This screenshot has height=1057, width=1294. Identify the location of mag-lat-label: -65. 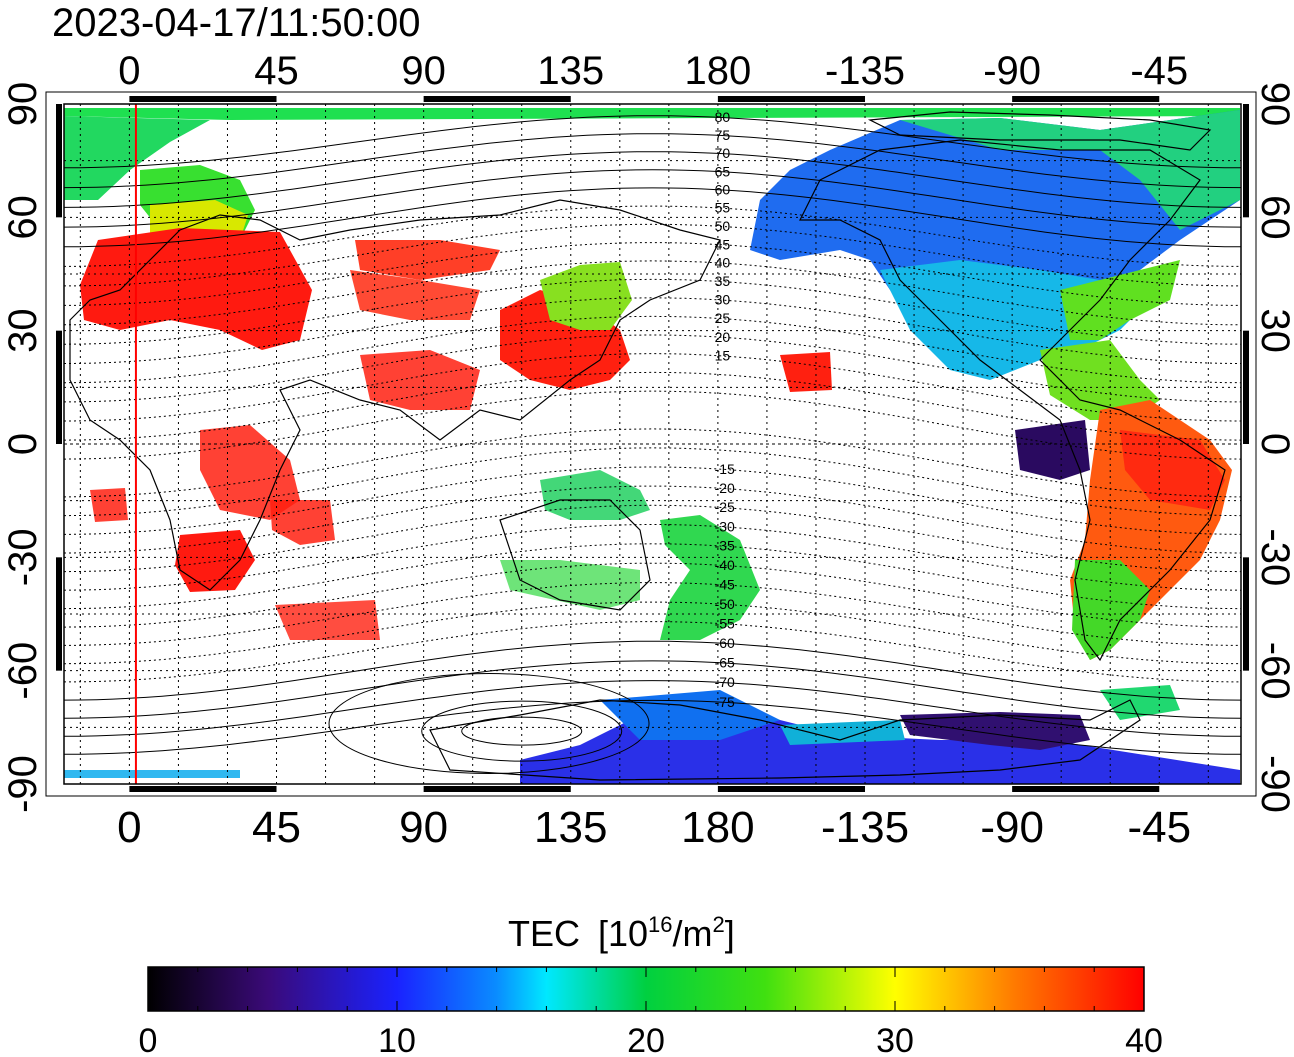
(725, 662).